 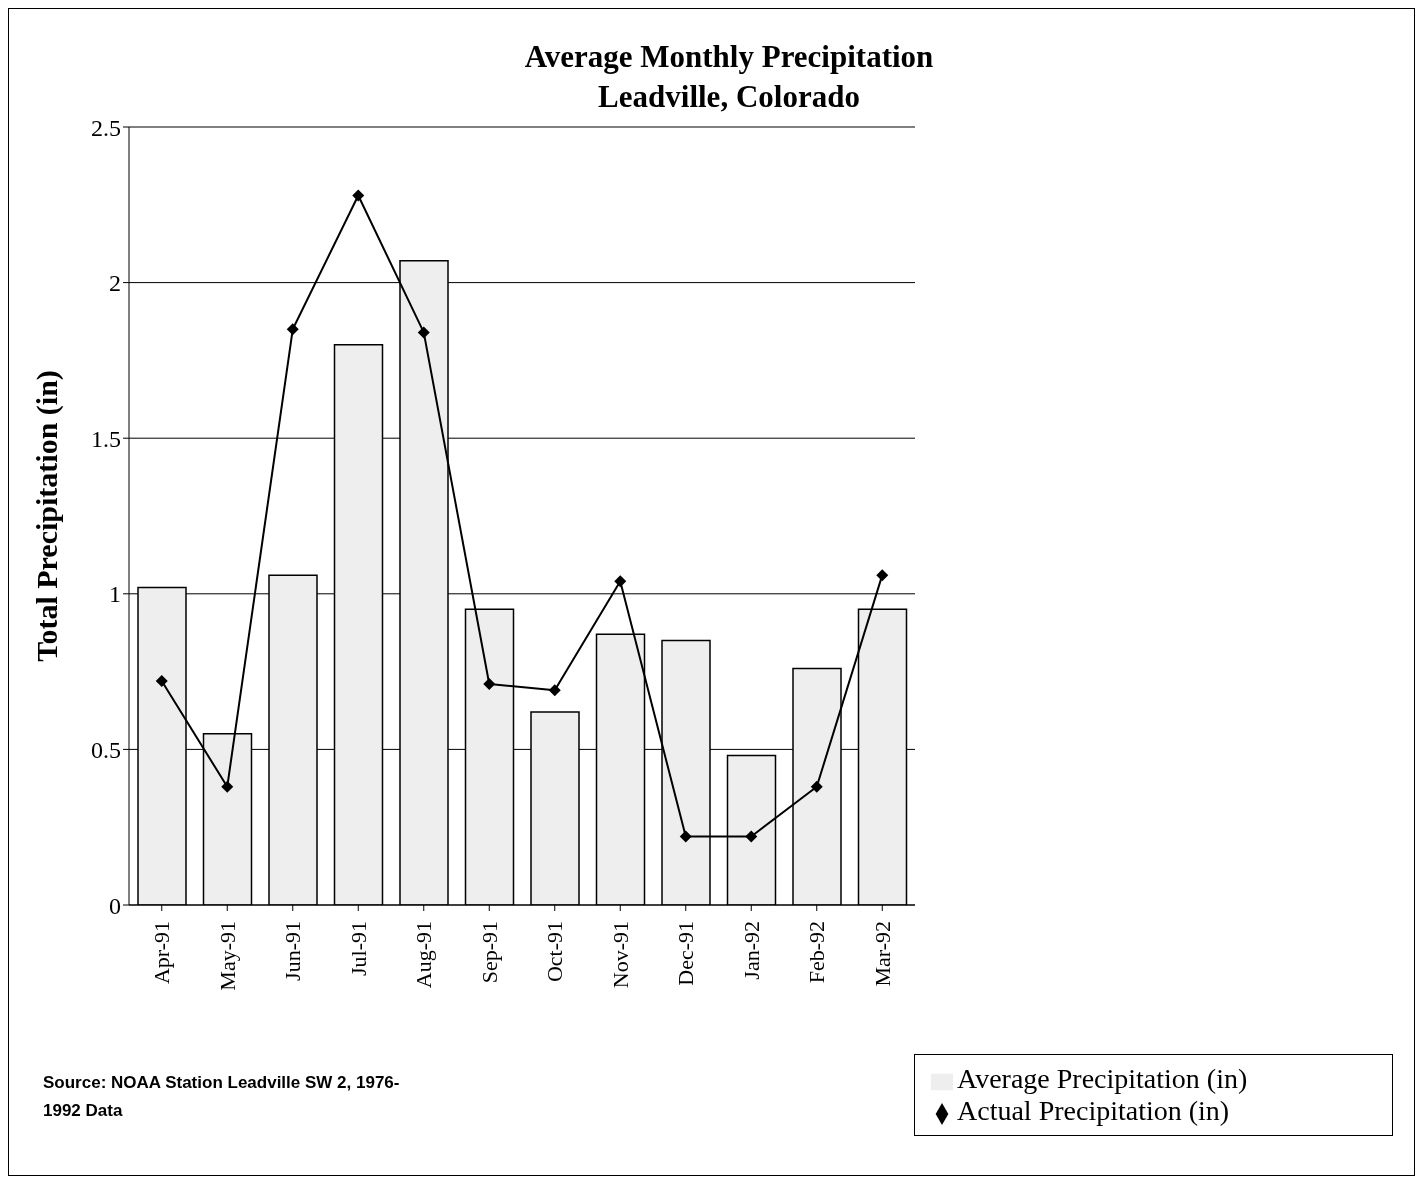 What do you see at coordinates (817, 952) in the screenshot?
I see `x-tick-label: Feb-92` at bounding box center [817, 952].